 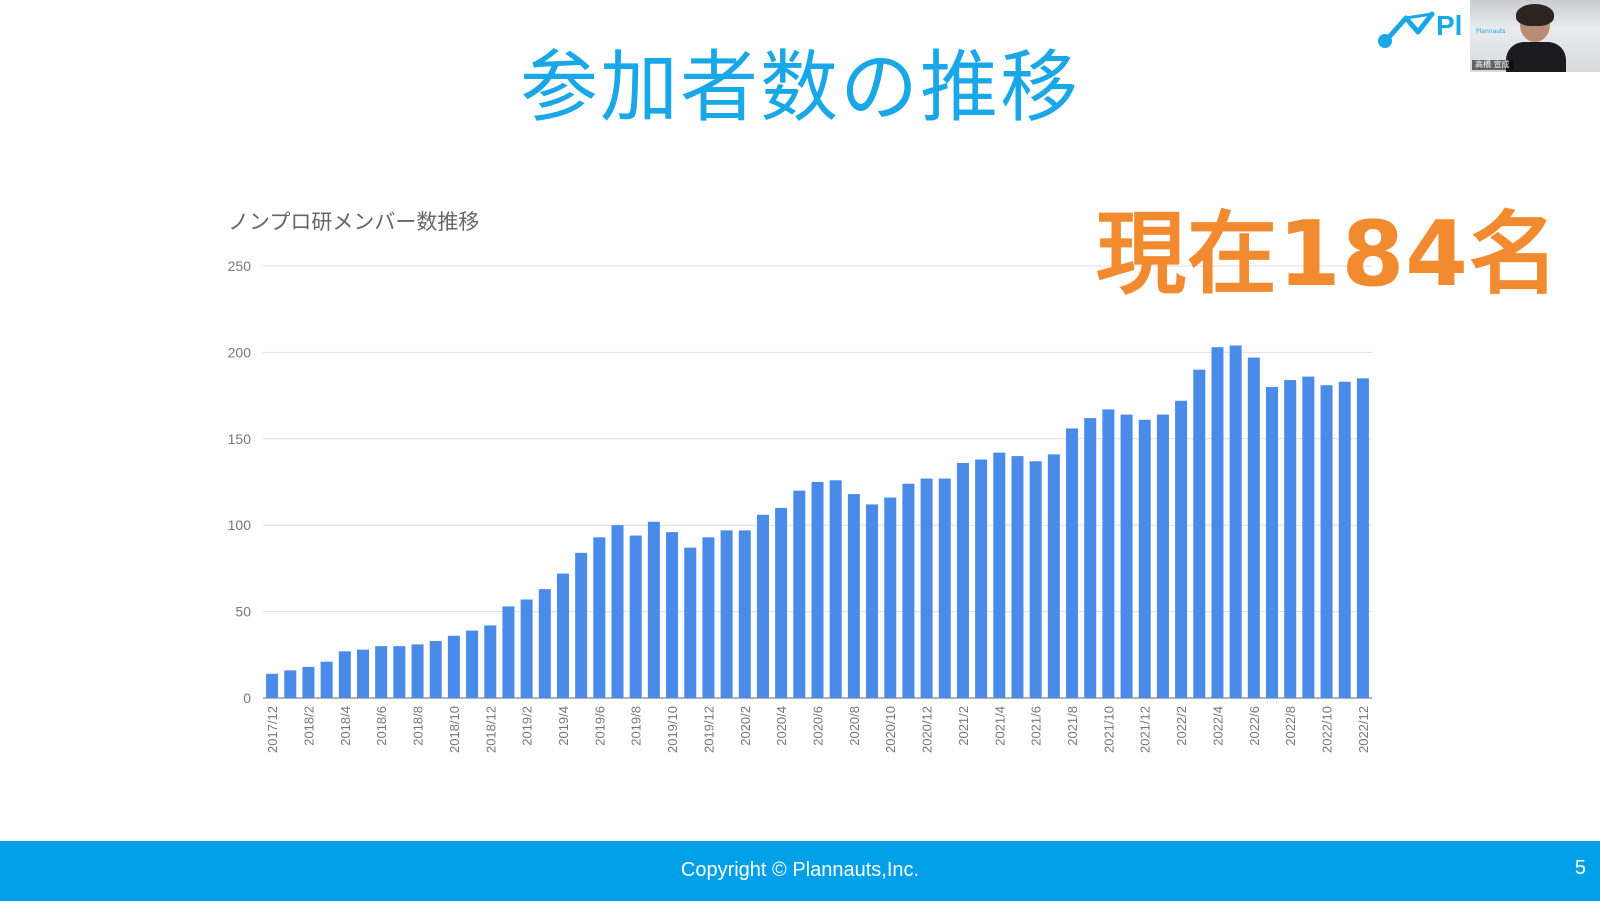 What do you see at coordinates (1181, 726) in the screenshot?
I see `x-tick-label: 2022/2` at bounding box center [1181, 726].